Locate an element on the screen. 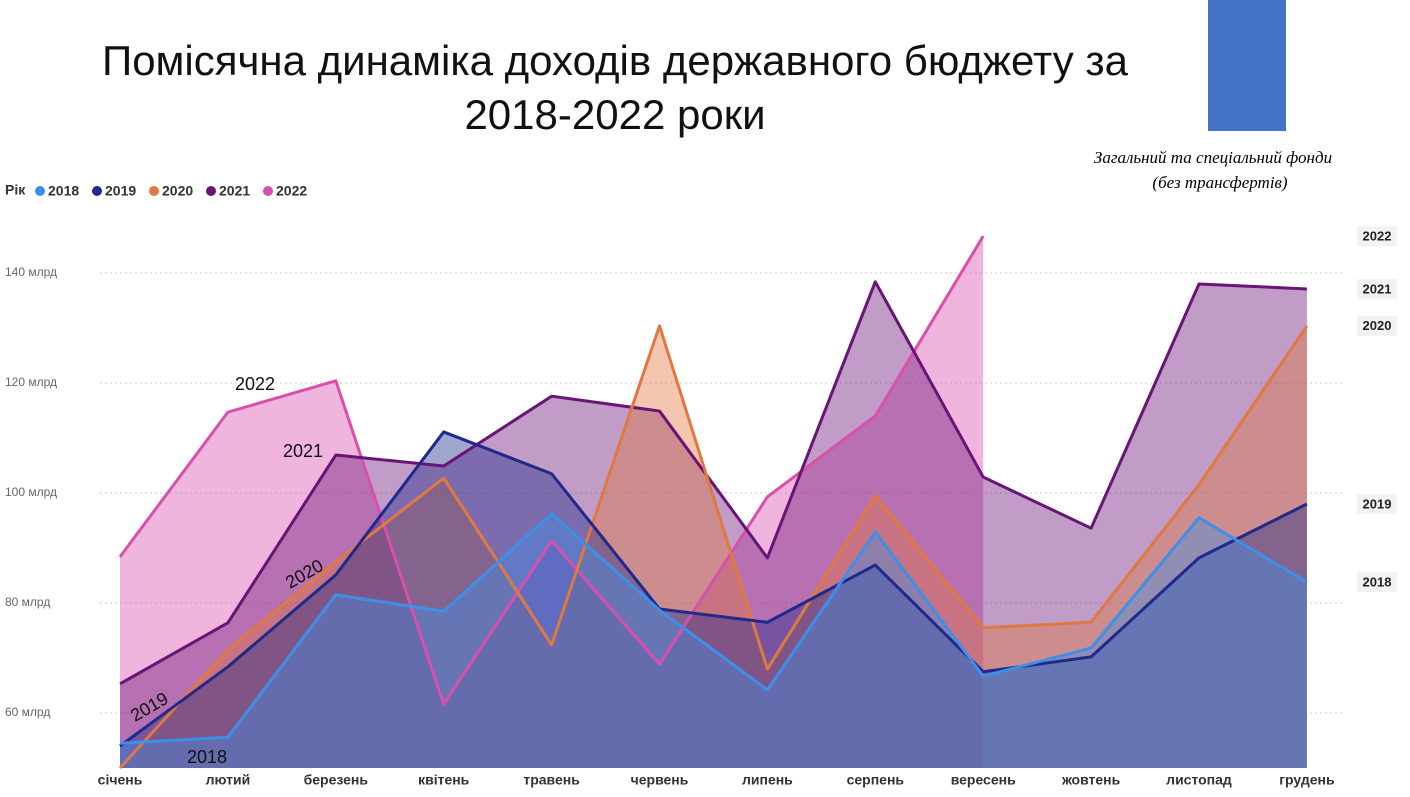 Image resolution: width=1410 pixels, height=797 pixels. end-label: 2021 is located at coordinates (1377, 288).